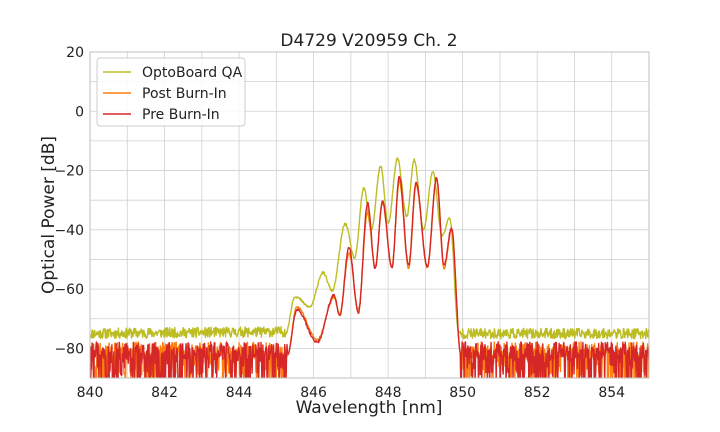 This screenshot has width=720, height=432. I want to click on y-tick-labels: 20 0 −20 −40 −60 −80, so click(69, 201).